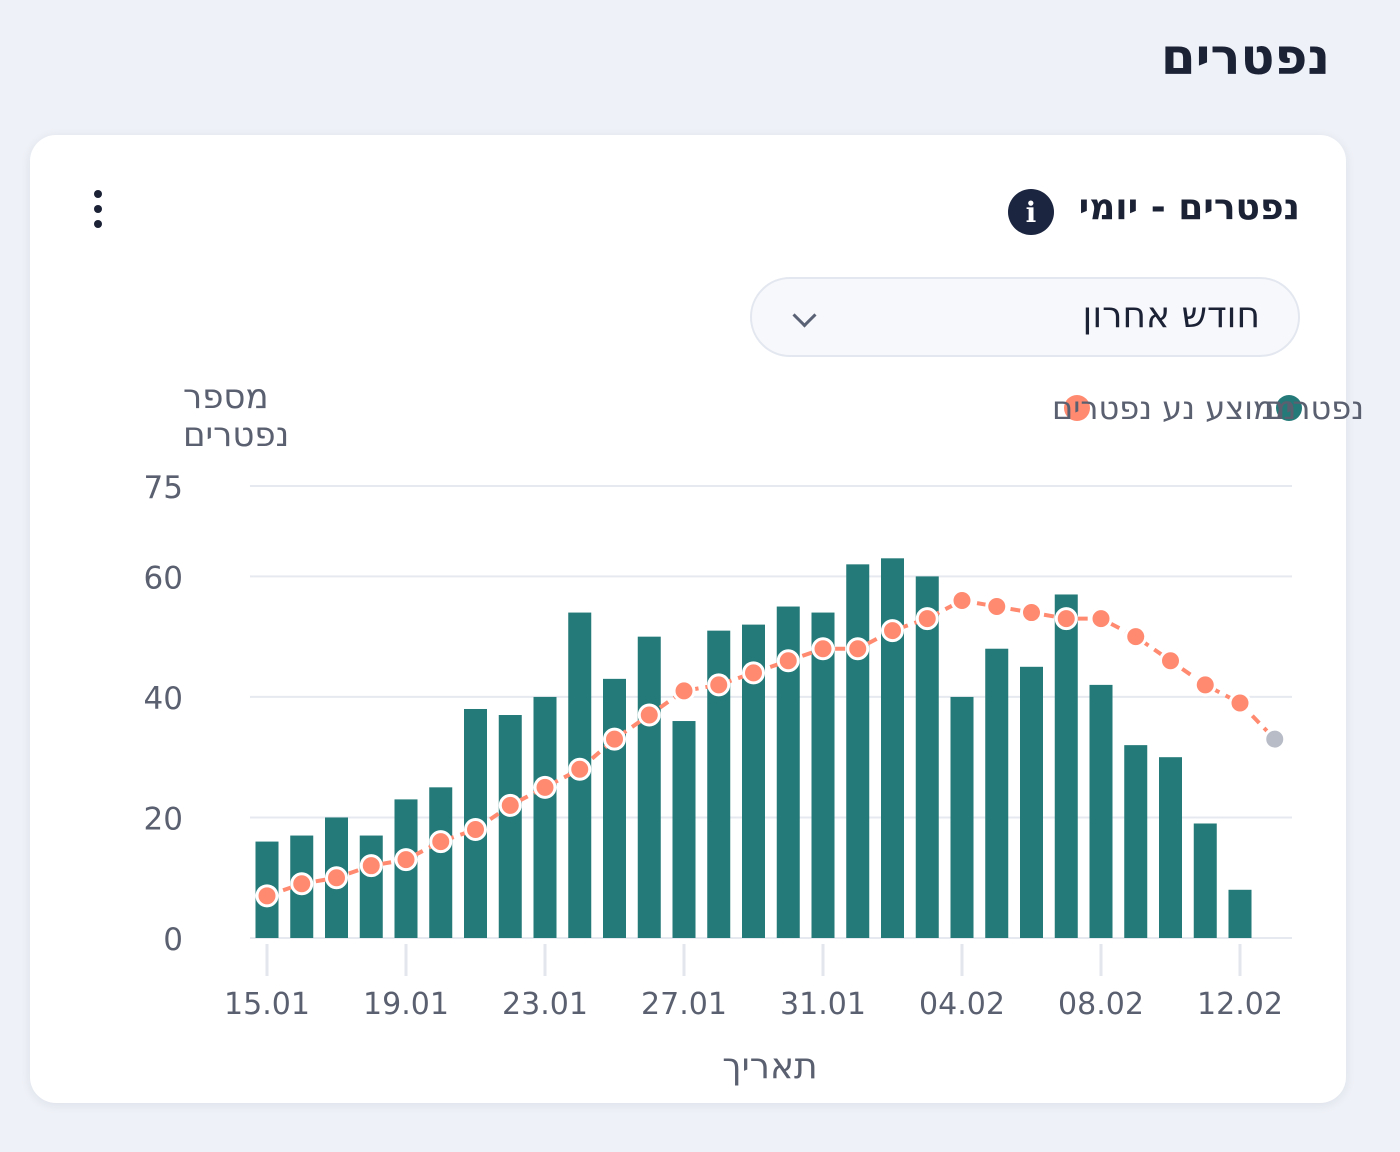  I want to click on legend-swatch-deaths, so click(1289, 408).